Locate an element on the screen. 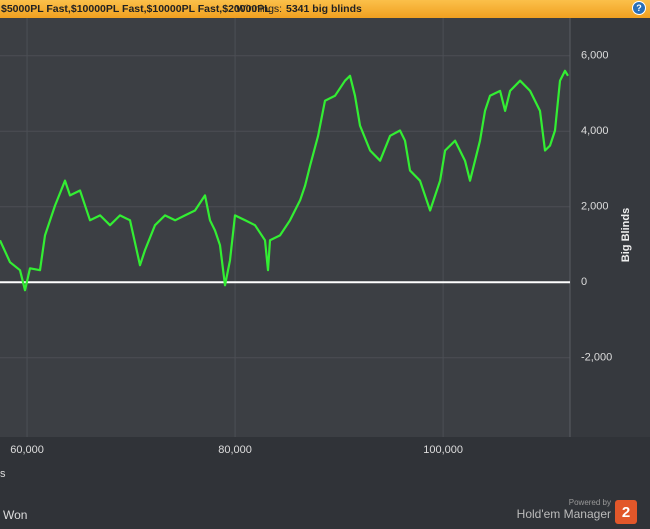 Image resolution: width=650 pixels, height=529 pixels. winnings-value: 5341 big blinds is located at coordinates (324, 9).